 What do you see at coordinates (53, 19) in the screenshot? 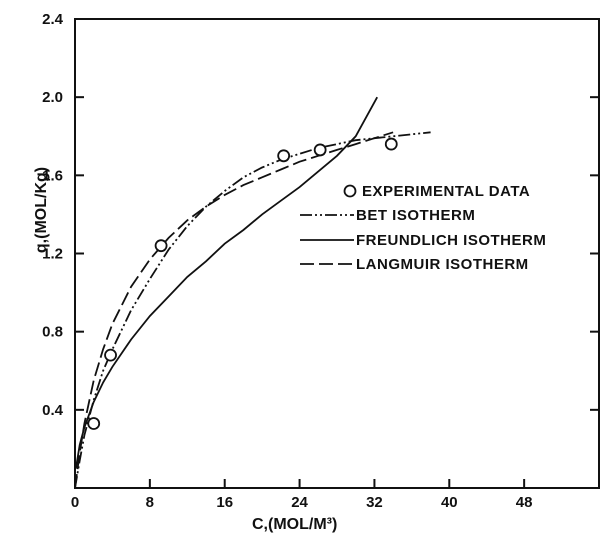
I see `y-tick-label: 2.4` at bounding box center [53, 19].